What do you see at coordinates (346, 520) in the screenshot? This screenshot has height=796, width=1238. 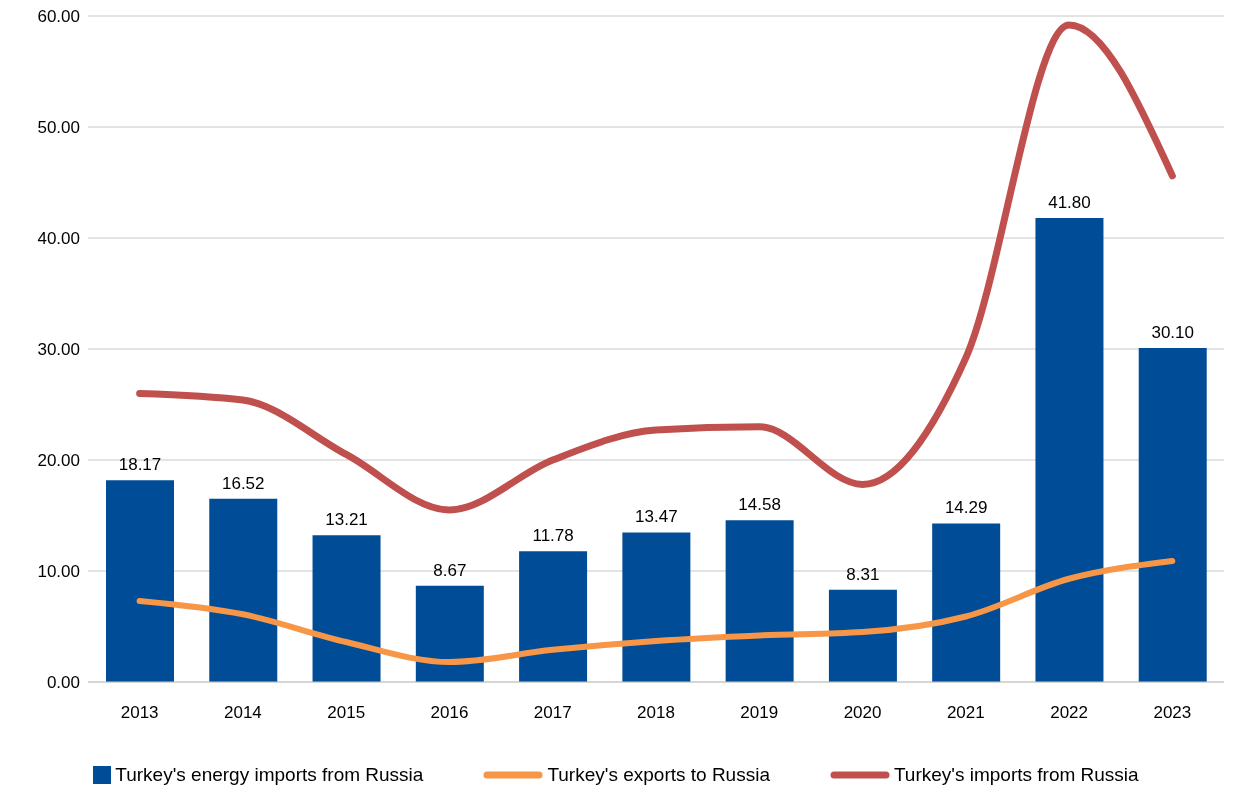 I see `data-label: 13.21` at bounding box center [346, 520].